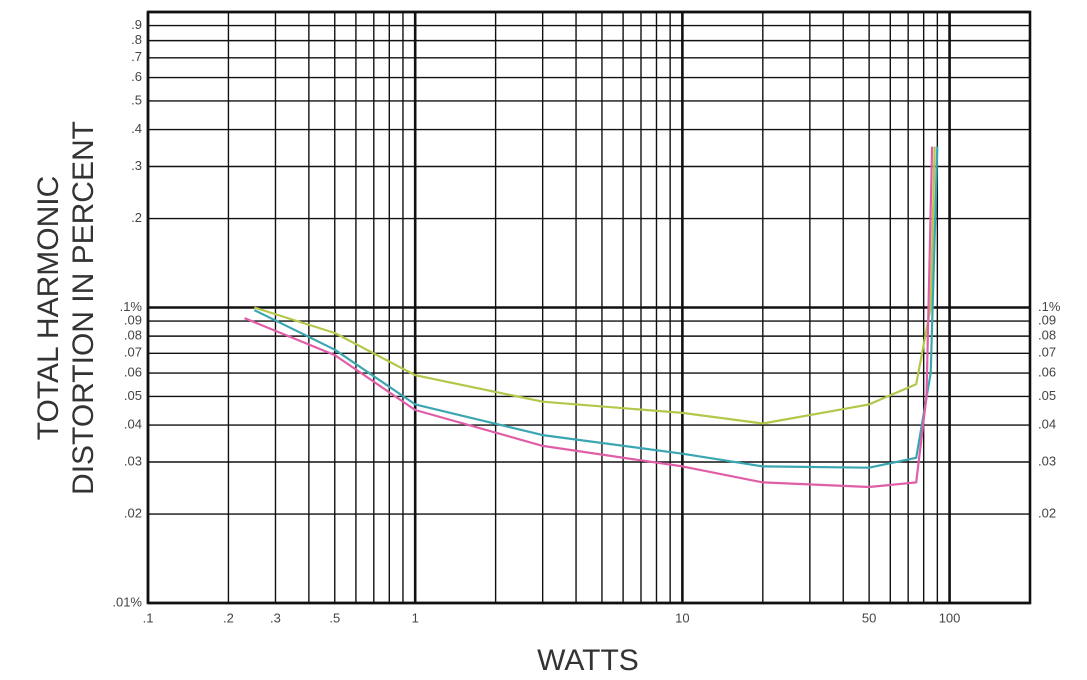  I want to click on x-axis-label: WATTS, so click(588, 660).